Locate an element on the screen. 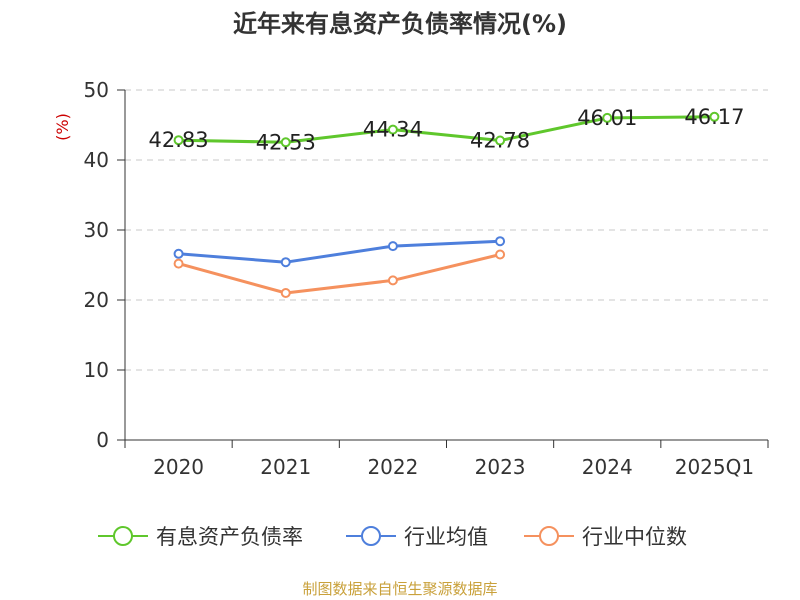  data-label: 42.83 is located at coordinates (179, 140).